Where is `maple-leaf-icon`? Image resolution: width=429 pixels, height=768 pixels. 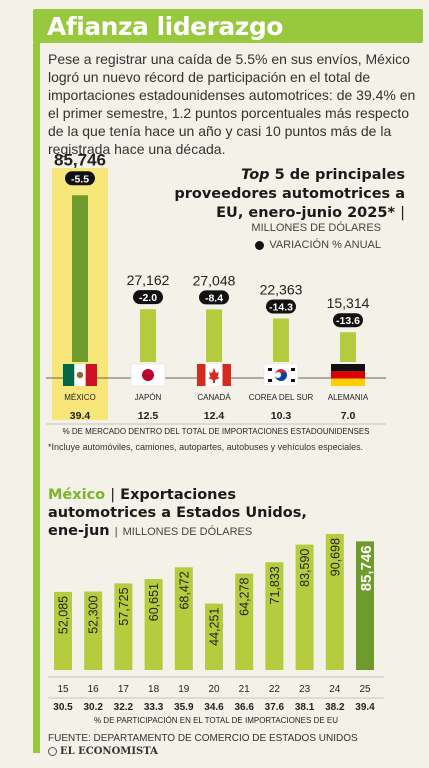
maple-leaf-icon is located at coordinates (214, 375).